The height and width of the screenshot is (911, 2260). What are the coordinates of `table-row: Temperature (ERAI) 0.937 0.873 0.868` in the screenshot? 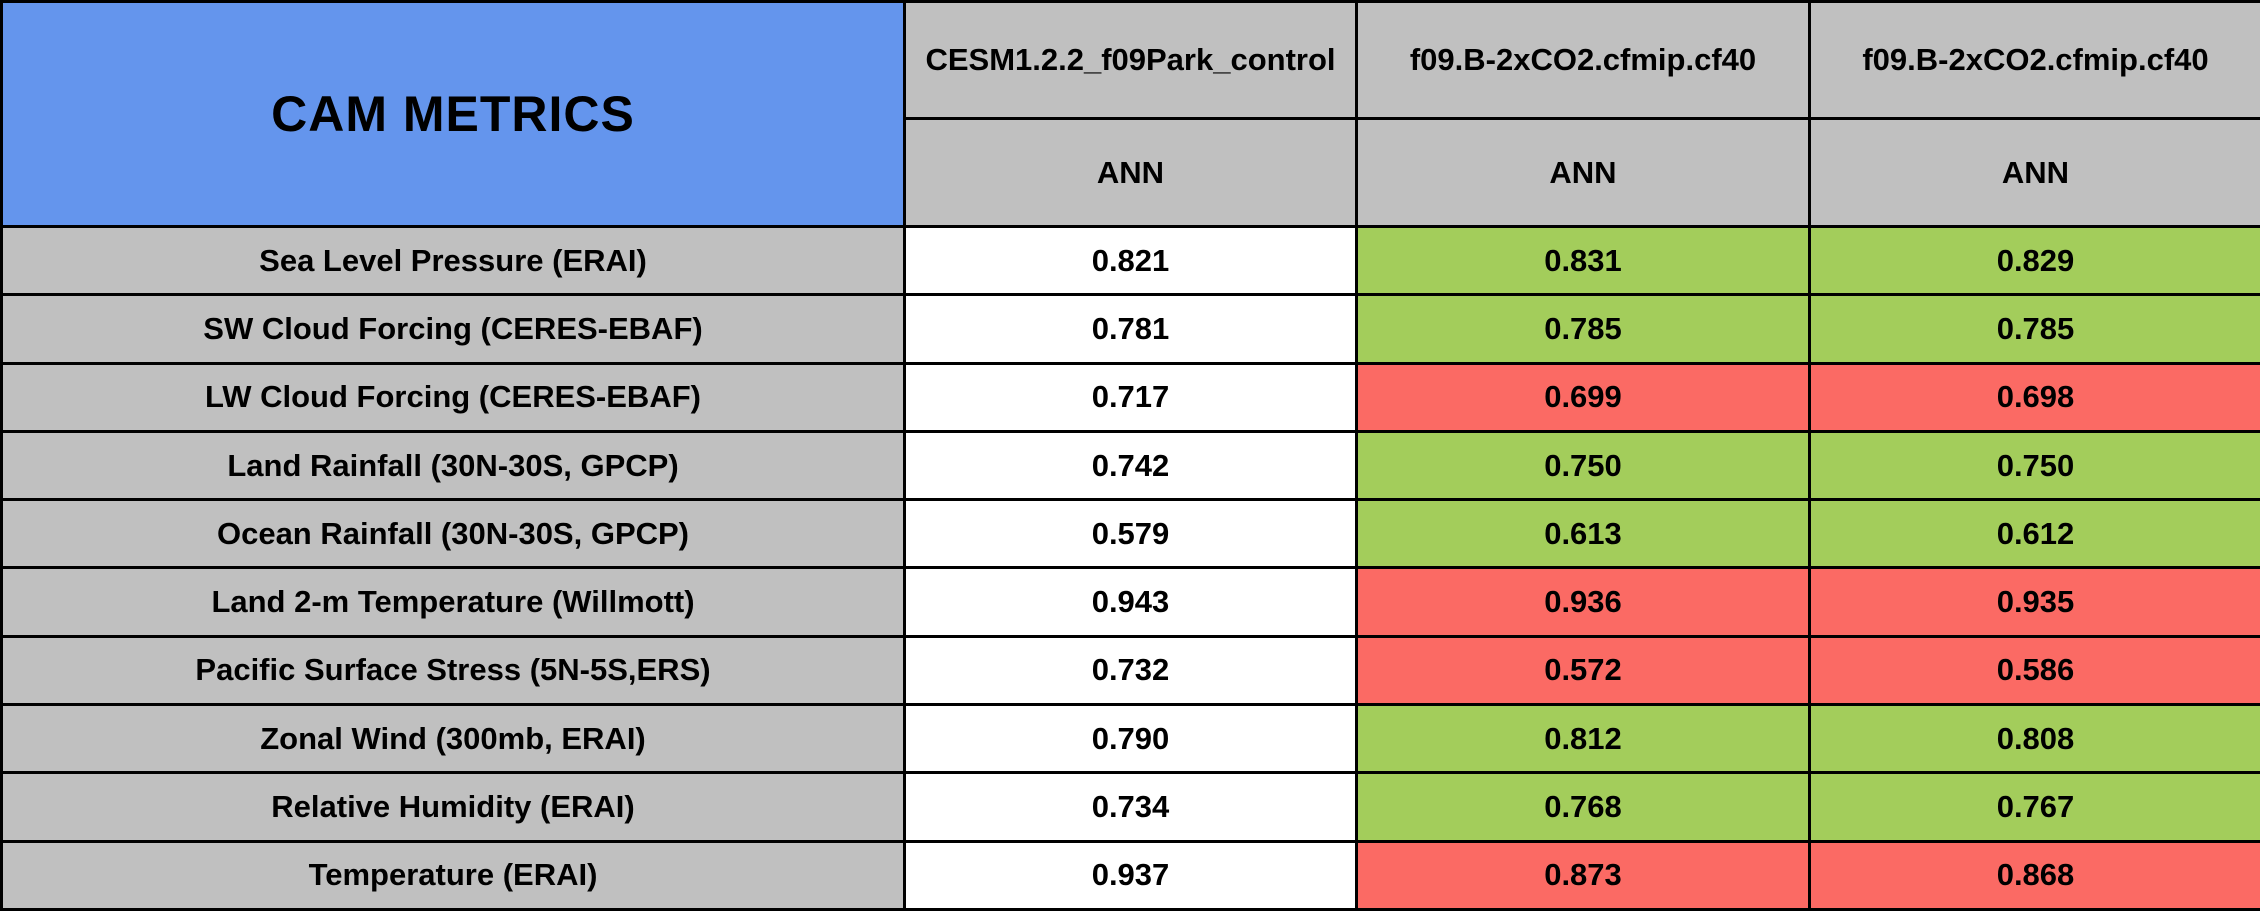 It's located at (1130, 875).